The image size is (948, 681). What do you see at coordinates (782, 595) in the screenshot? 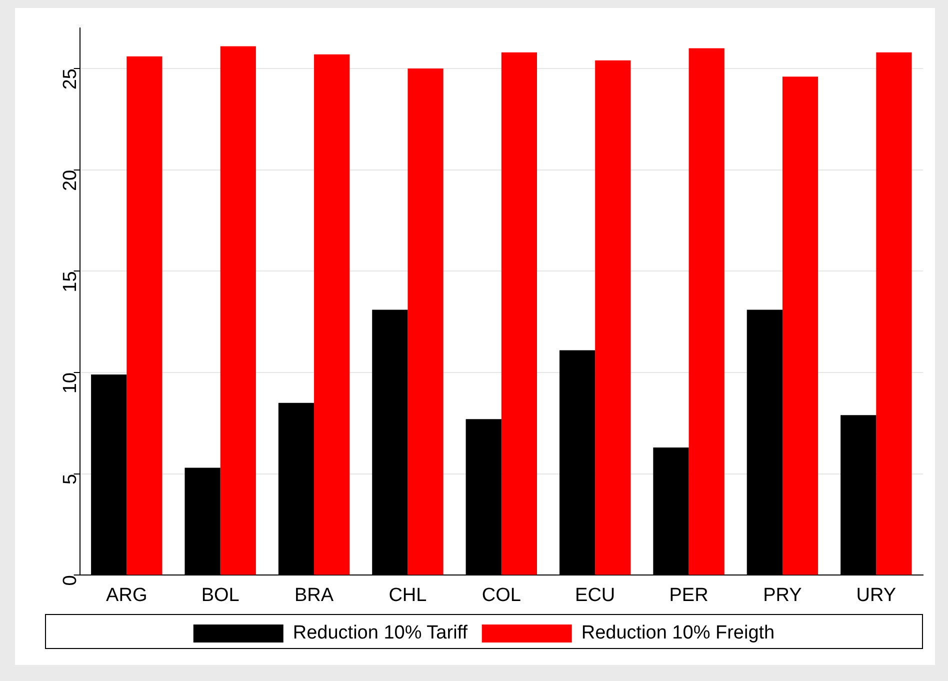
I see `x-tick-label: PRY` at bounding box center [782, 595].